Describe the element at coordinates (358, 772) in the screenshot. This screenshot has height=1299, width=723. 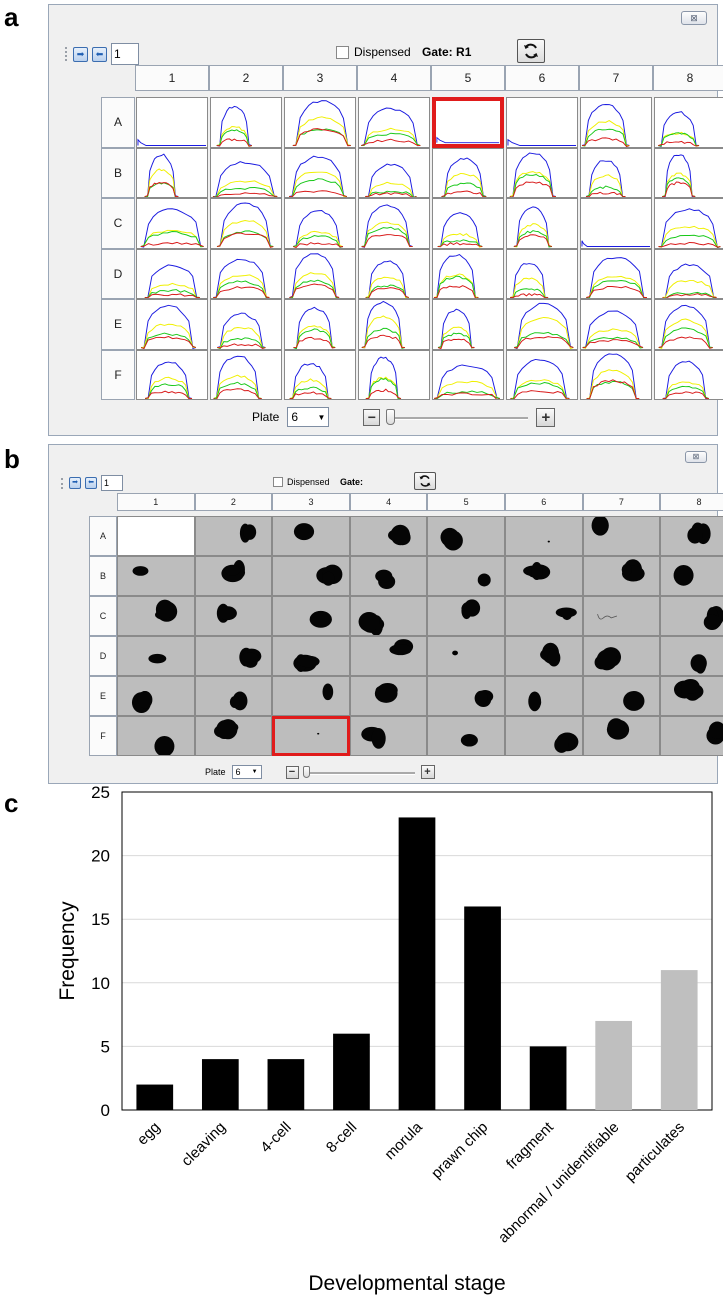
I see `zoom-slider` at that location.